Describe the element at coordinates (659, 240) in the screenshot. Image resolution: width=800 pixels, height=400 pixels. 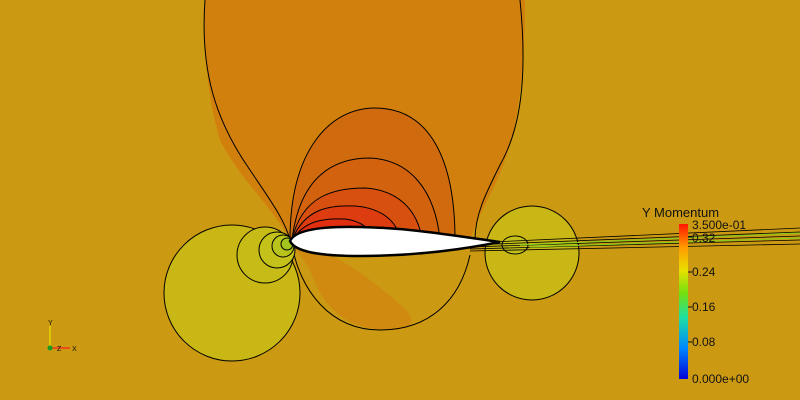
I see `wake-highlights` at that location.